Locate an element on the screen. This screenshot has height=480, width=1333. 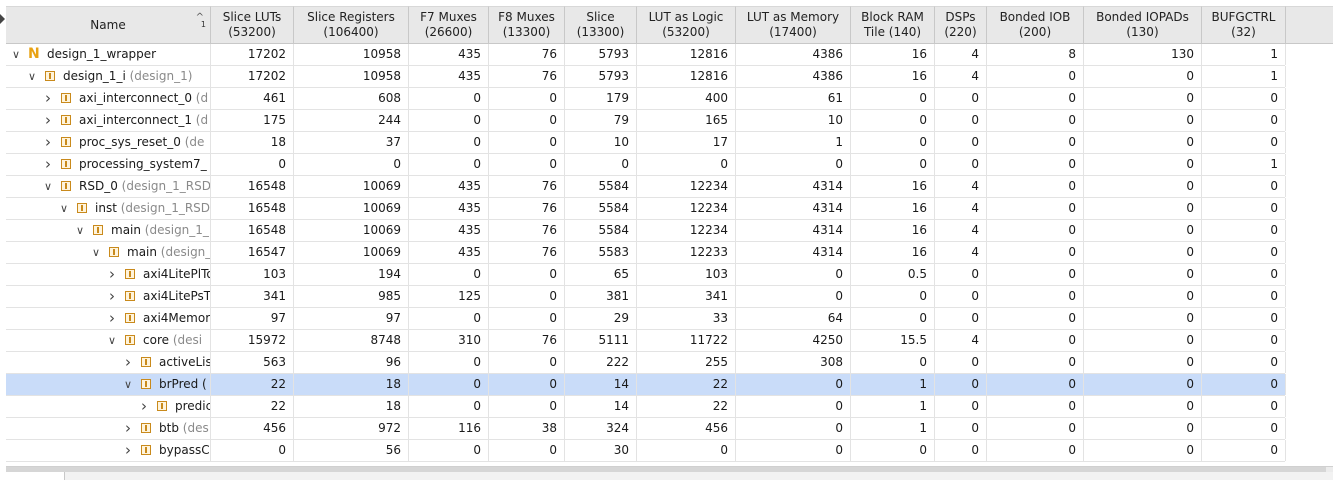
table-row: › axi4Memor 97 97 0 0 29 33 64 0 0 0 0 0 is located at coordinates (646, 319).